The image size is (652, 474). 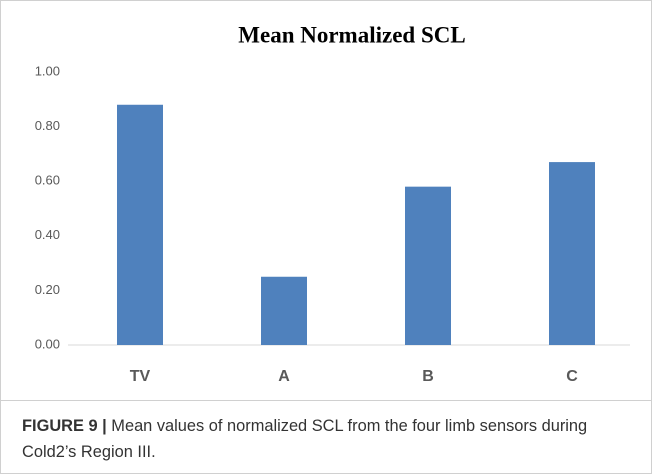 What do you see at coordinates (47, 70) in the screenshot?
I see `y-tick-label: 1.00` at bounding box center [47, 70].